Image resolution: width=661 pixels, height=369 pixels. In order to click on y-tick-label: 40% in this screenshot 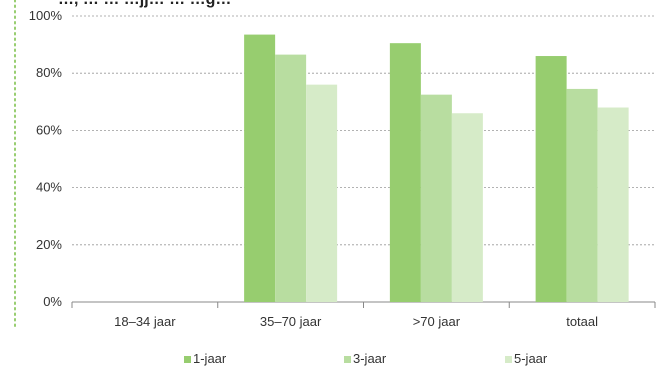, I will do `click(49, 187)`.